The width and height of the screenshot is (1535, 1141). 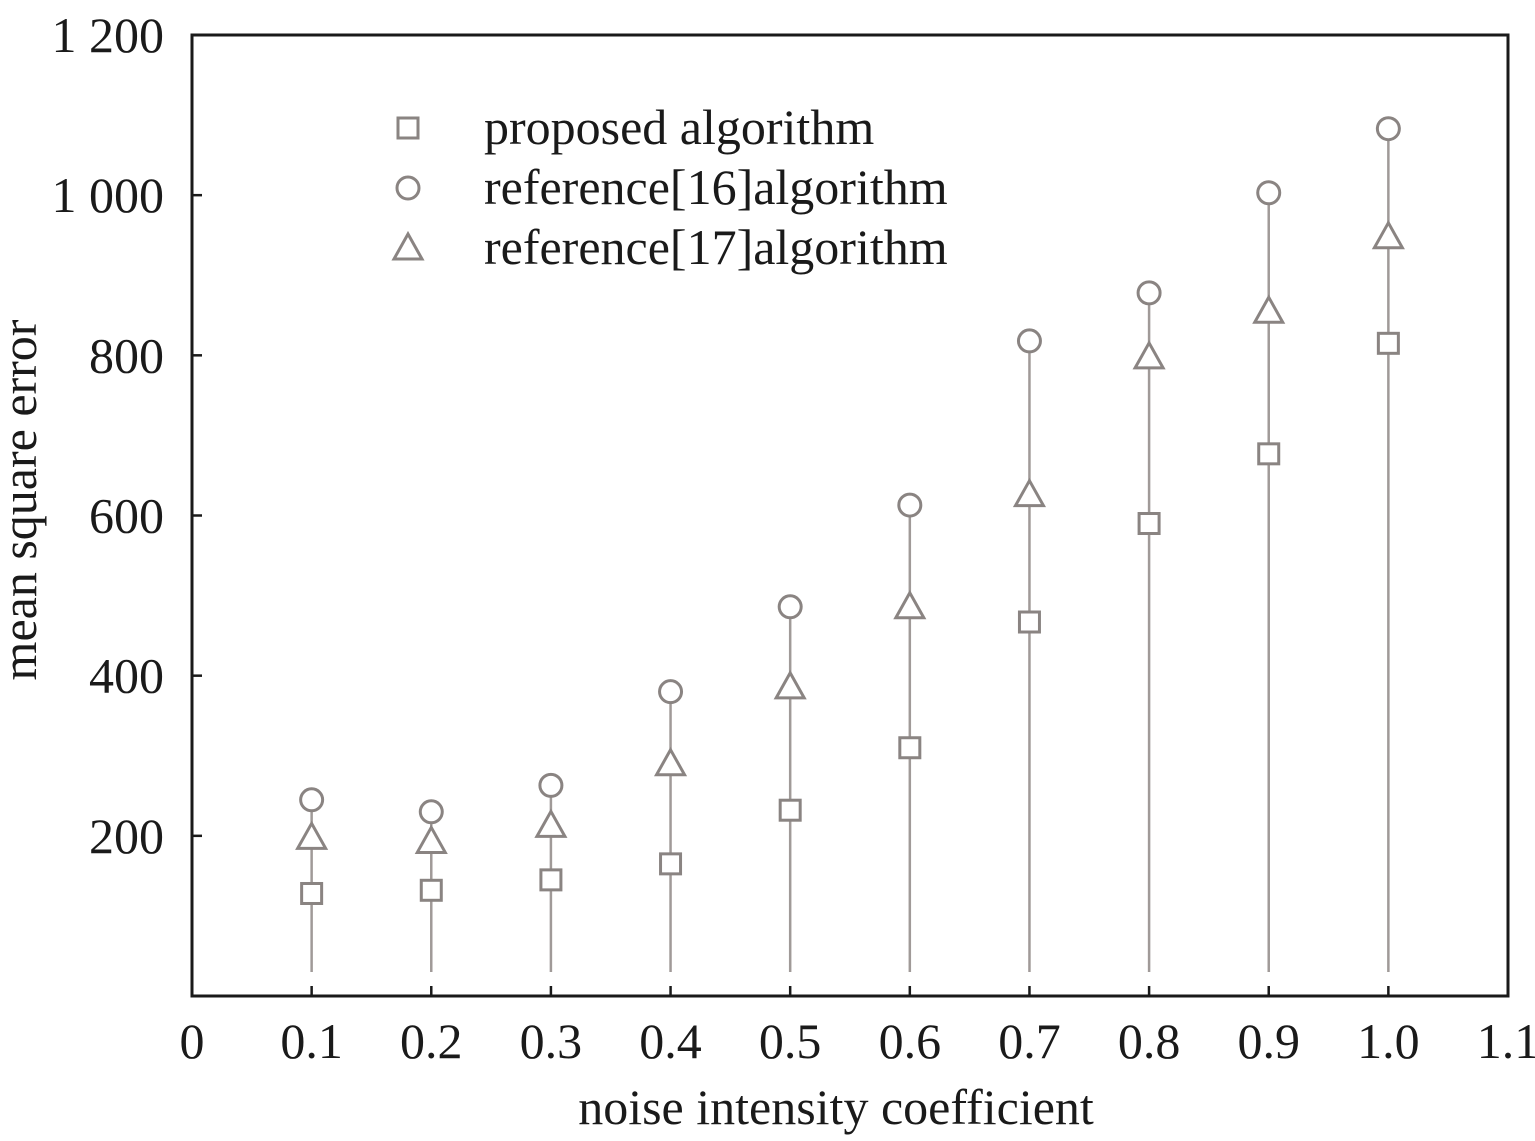 I want to click on x-tick-label: 0.7, so click(x=1029, y=1041).